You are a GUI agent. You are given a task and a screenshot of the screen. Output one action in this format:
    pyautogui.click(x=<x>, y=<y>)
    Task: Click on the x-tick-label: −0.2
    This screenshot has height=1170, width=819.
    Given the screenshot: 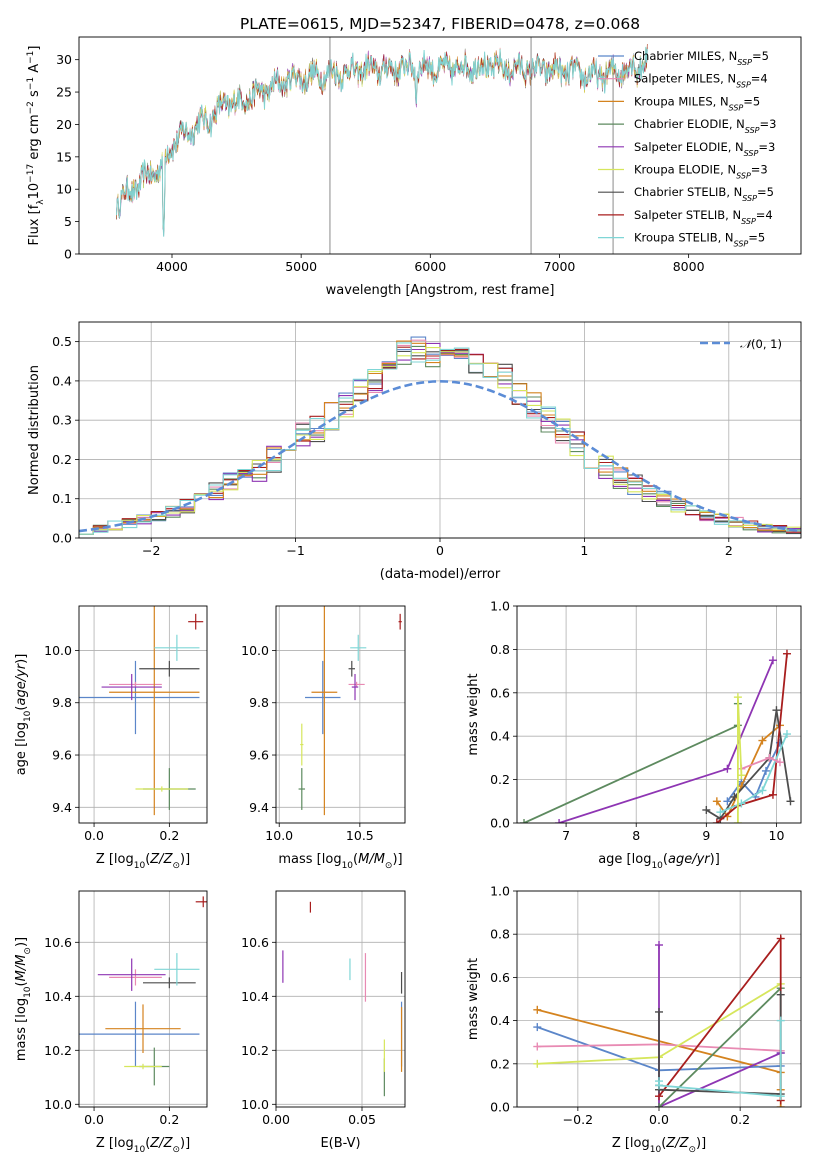 What is the action you would take?
    pyautogui.click(x=578, y=1119)
    